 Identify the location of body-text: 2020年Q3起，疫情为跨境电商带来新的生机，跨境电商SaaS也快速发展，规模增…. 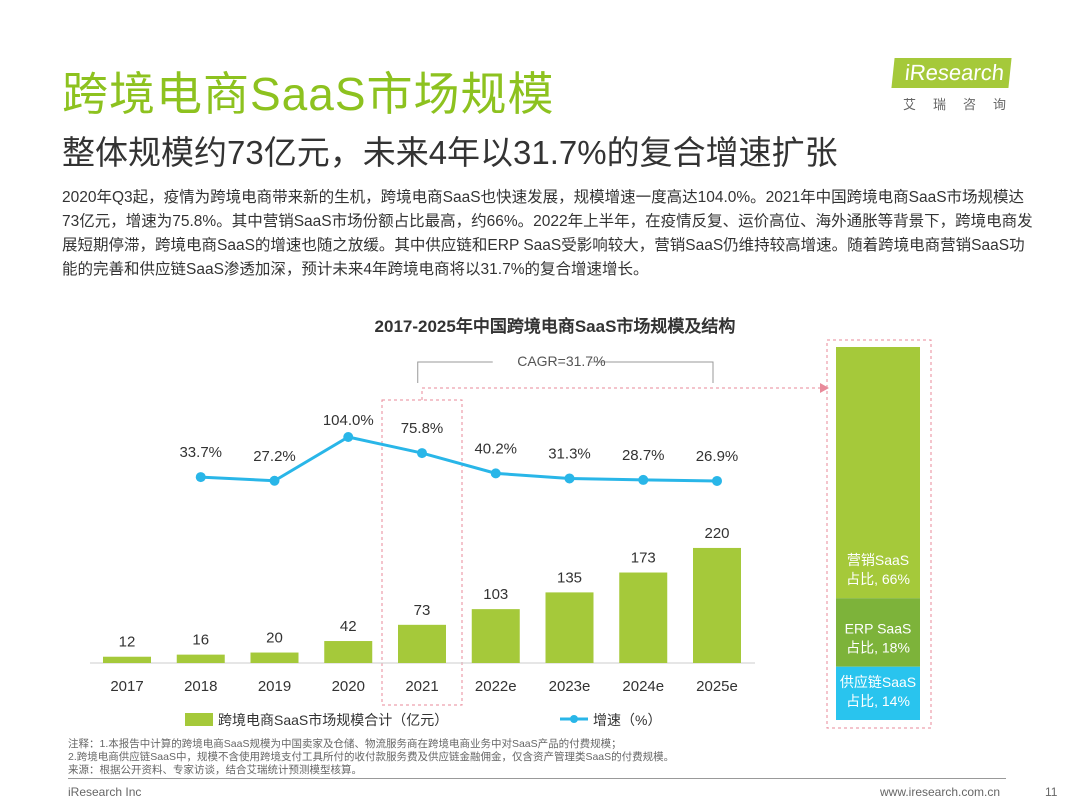
(547, 233).